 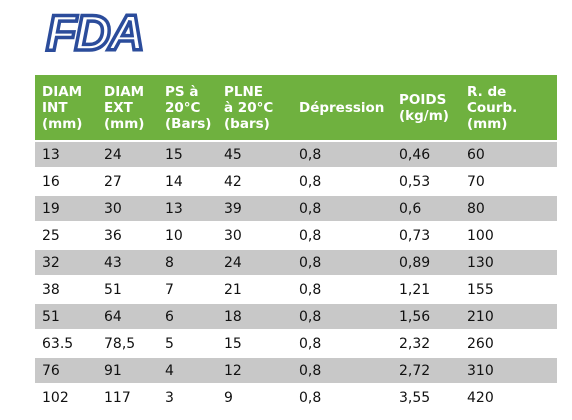 I want to click on header-line: à 20°C, so click(x=249, y=107).